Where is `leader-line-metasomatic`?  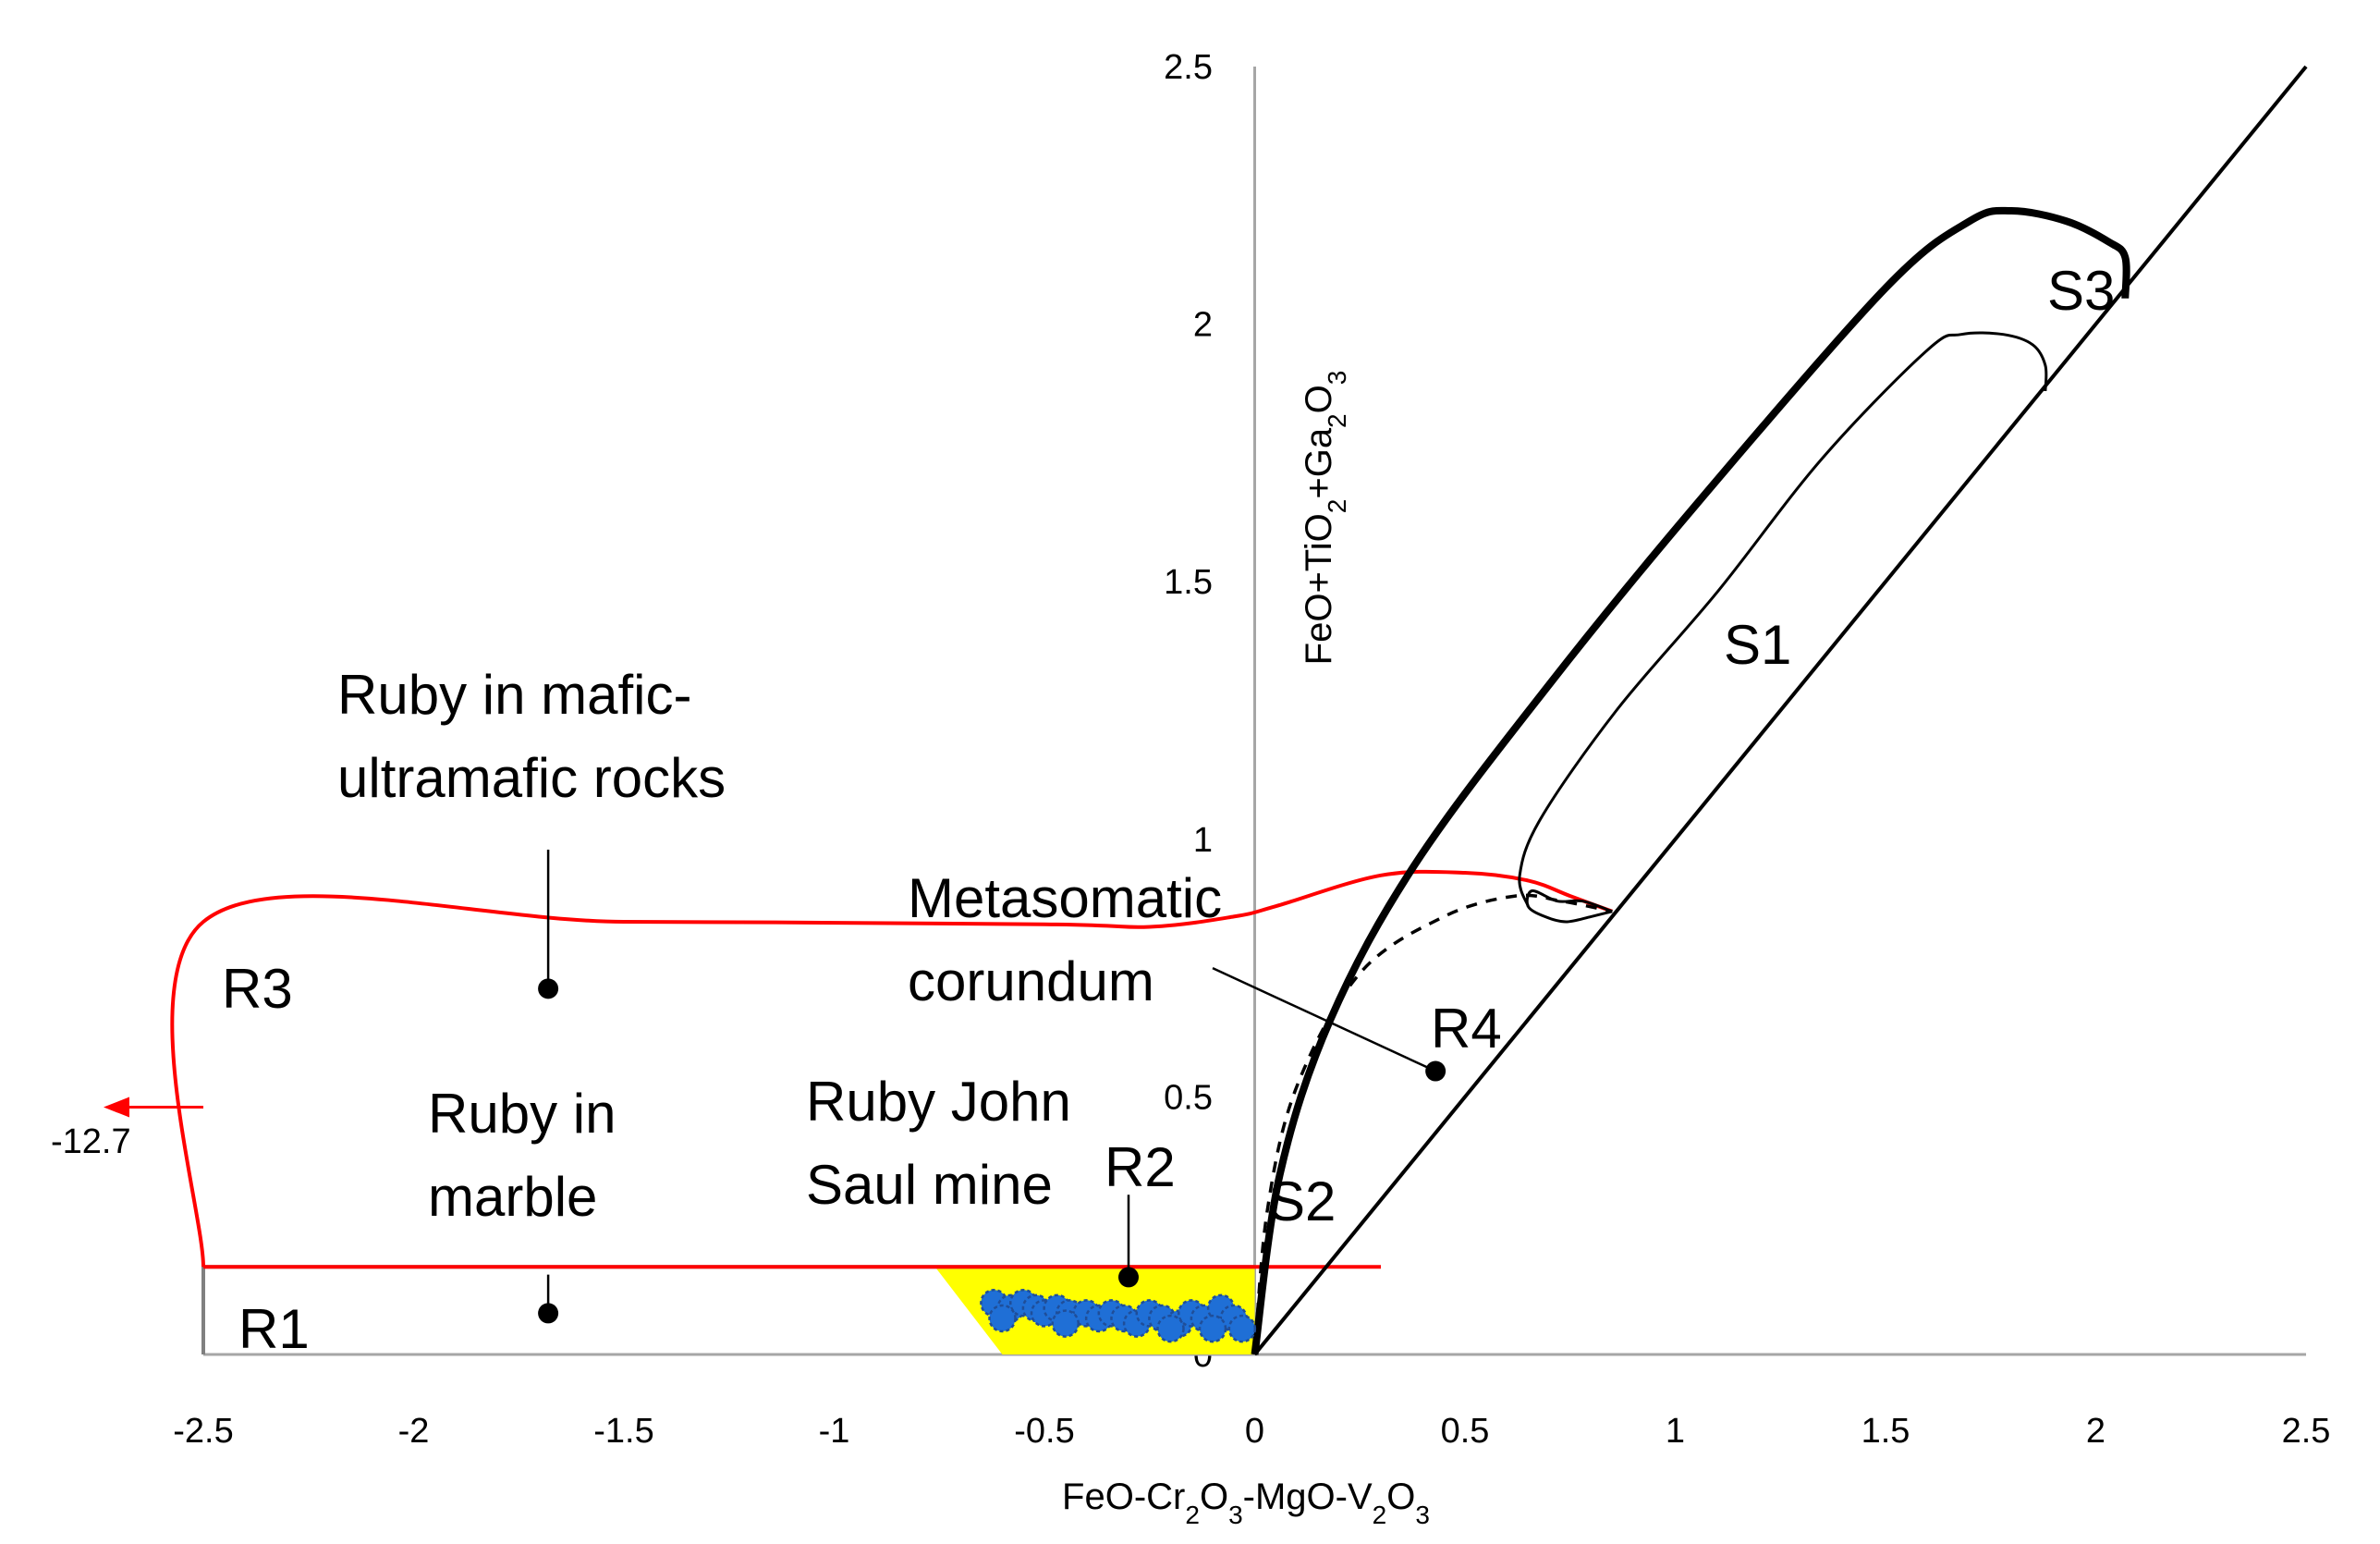 leader-line-metasomatic is located at coordinates (1324, 1019).